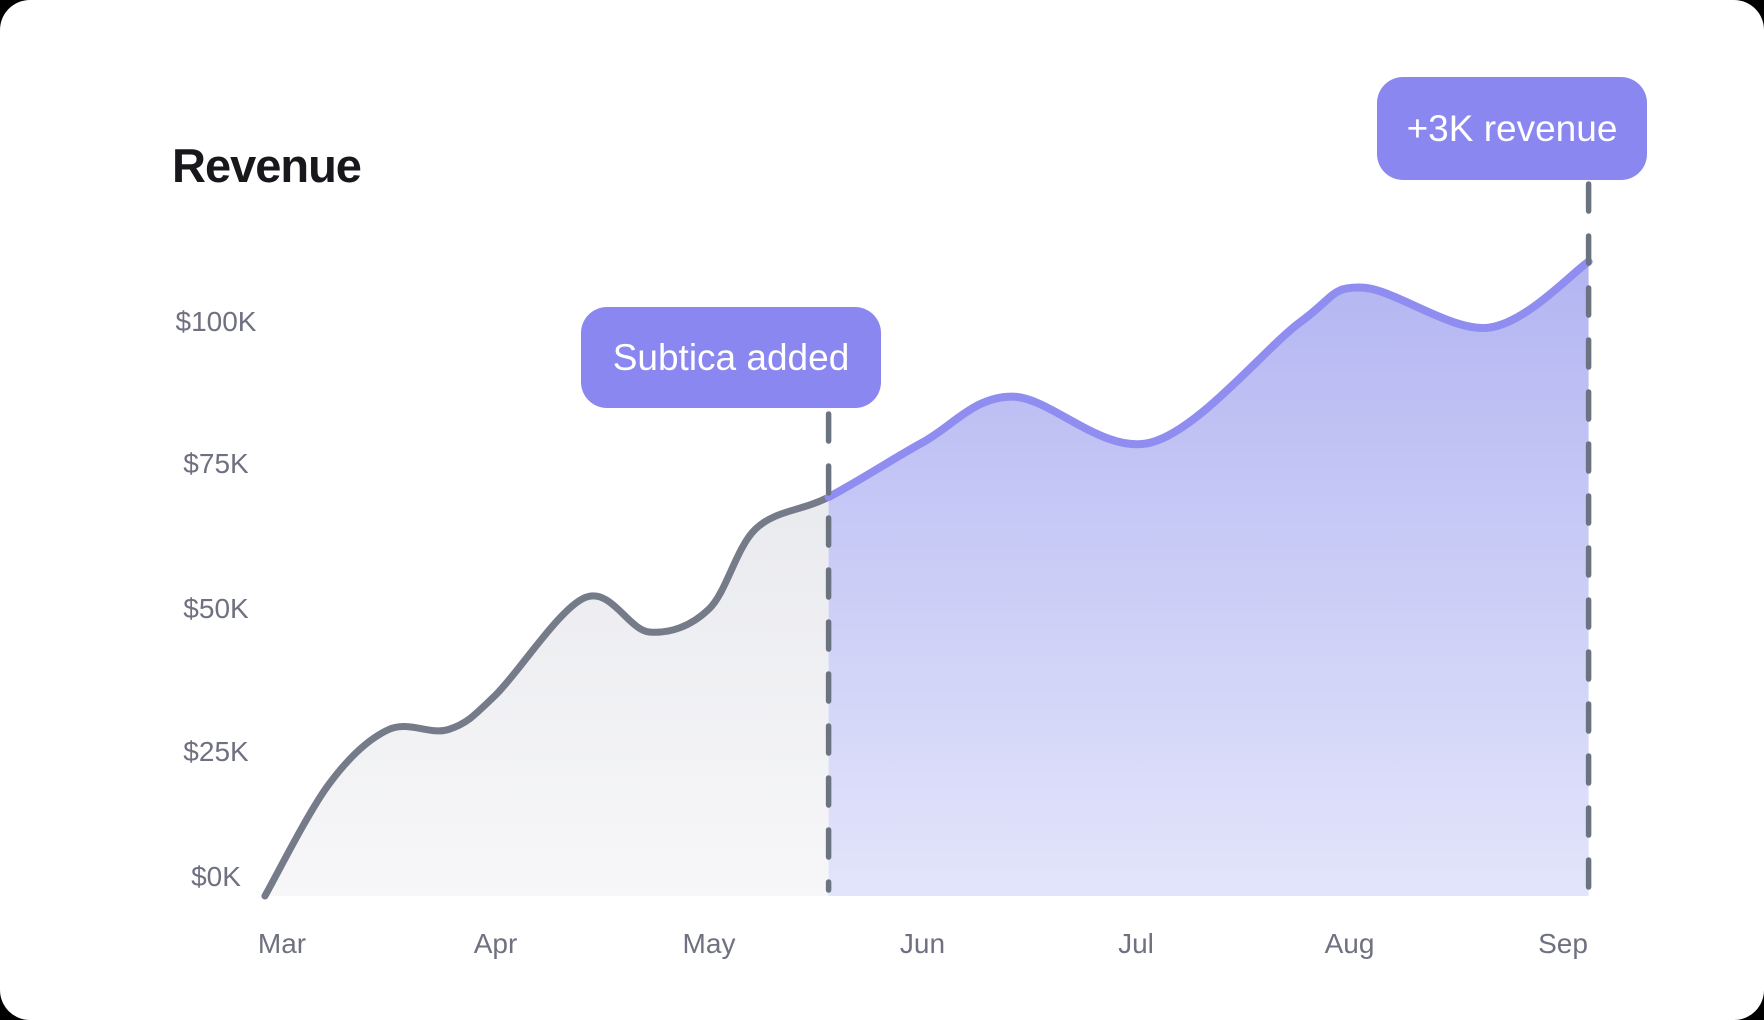 This screenshot has width=1764, height=1020. Describe the element at coordinates (1563, 943) in the screenshot. I see `x-axis-month-label: Sep` at that location.